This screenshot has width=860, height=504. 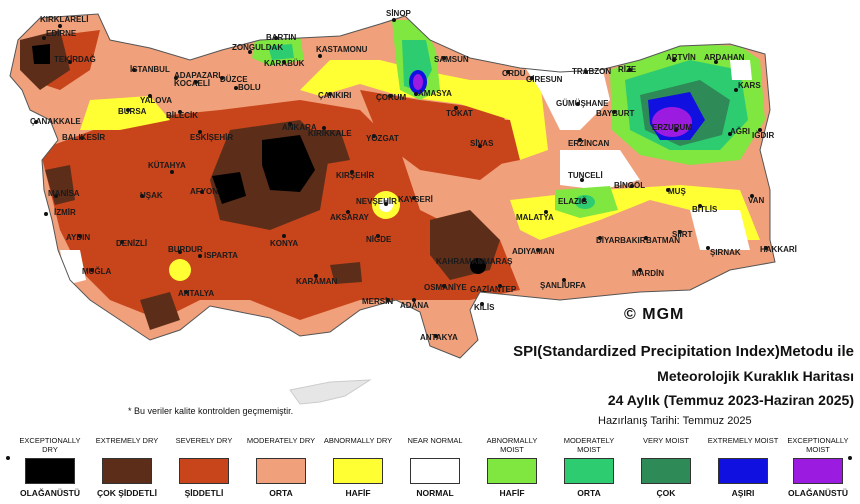 I want to click on city-elazig: ELAZIĞ, so click(x=572, y=201).